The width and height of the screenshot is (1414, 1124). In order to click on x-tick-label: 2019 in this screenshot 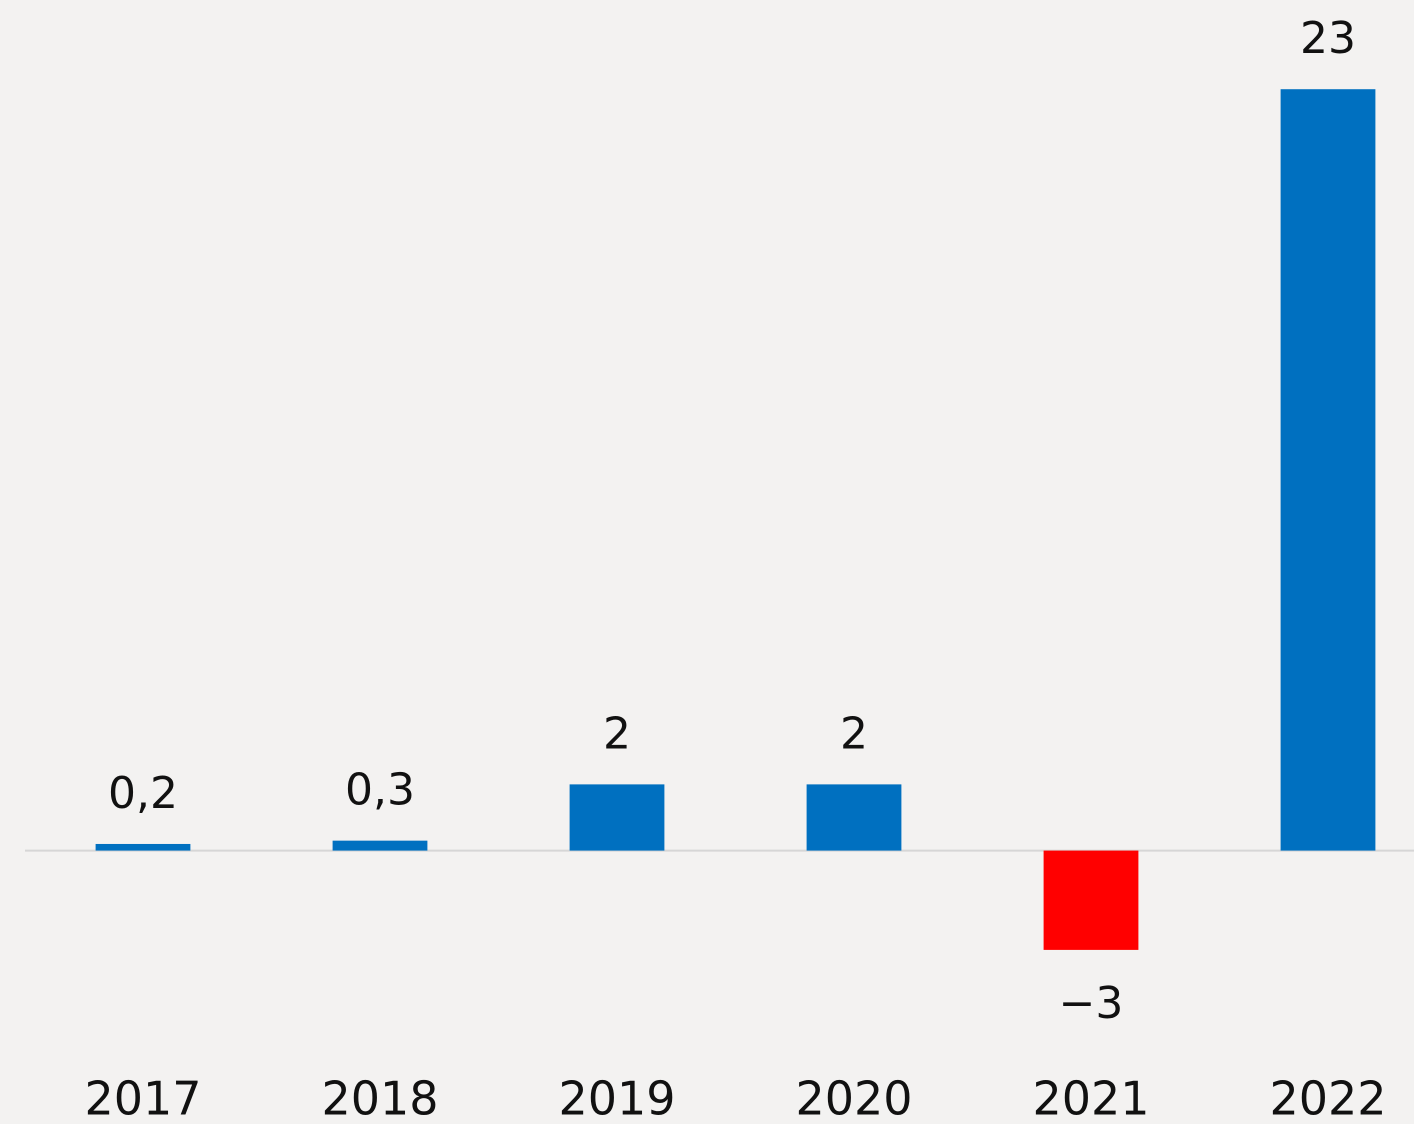, I will do `click(616, 1098)`.